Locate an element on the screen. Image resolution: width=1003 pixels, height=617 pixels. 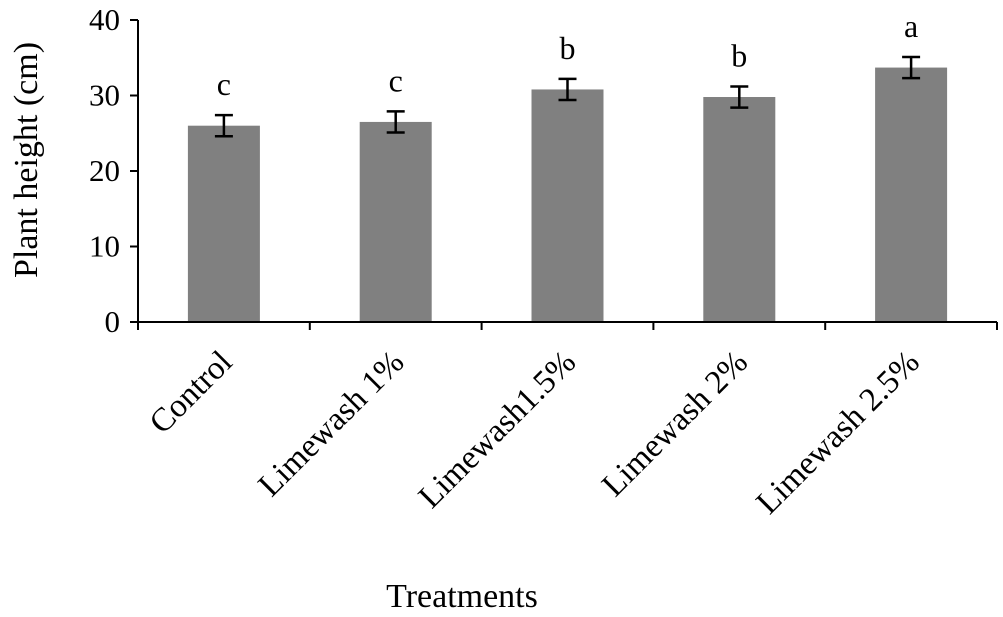
y-axis-title: Plant height (cm) is located at coordinates (26, 160).